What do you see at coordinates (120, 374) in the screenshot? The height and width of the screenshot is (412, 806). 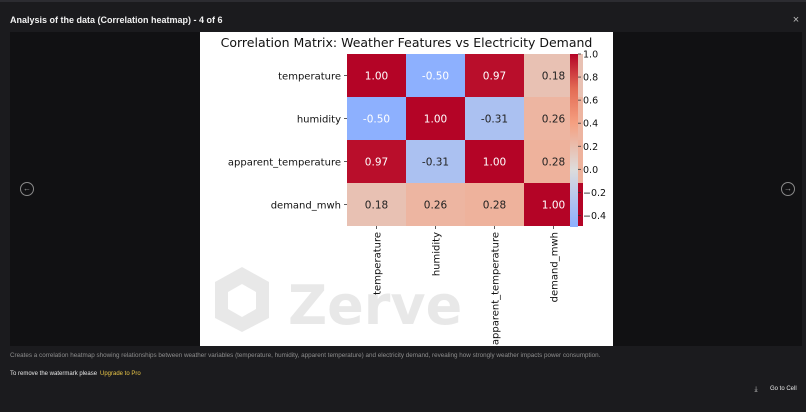 I see `upgrade-to-pro-link: Upgrade to Pro` at bounding box center [120, 374].